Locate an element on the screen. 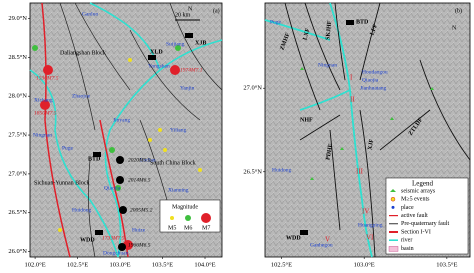 This screenshot has height=273, width=474. legend-item: Pre-quaternary fault is located at coordinates (425, 223).